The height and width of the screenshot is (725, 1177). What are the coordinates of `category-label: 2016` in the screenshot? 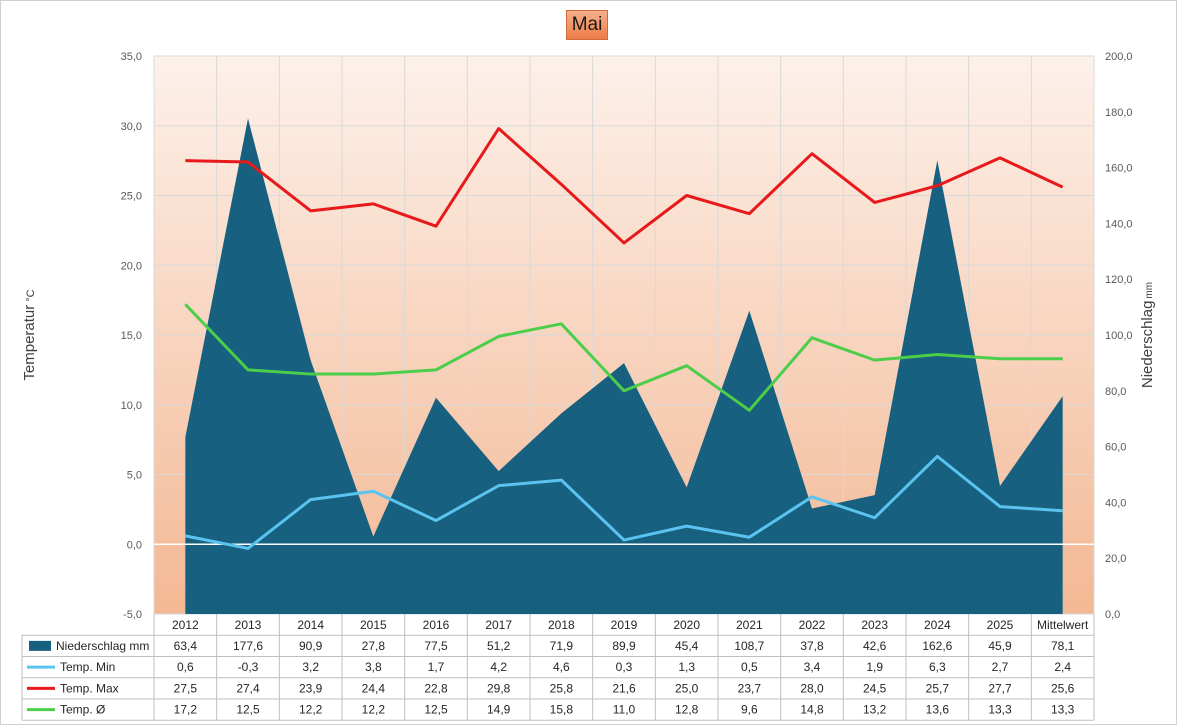 It's located at (436, 625).